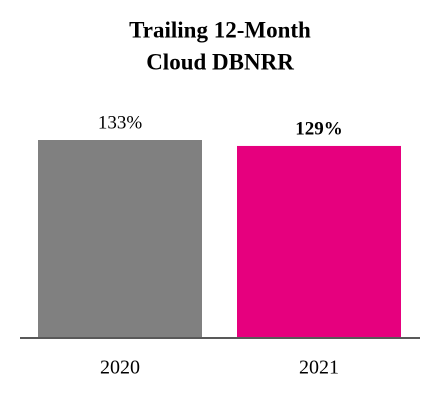 This screenshot has width=440, height=400. I want to click on chart-title: Trailing 12-Month, so click(220, 29).